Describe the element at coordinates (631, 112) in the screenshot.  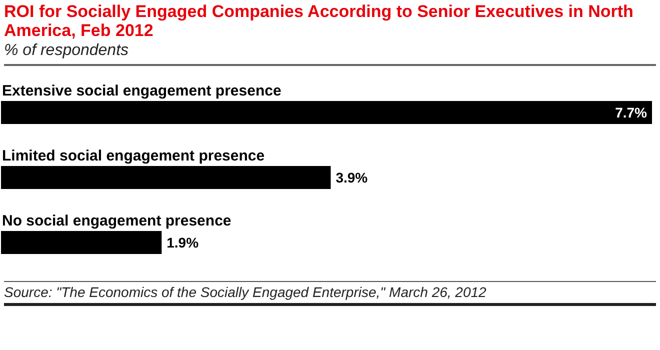
I see `data-label: 7.7%` at that location.